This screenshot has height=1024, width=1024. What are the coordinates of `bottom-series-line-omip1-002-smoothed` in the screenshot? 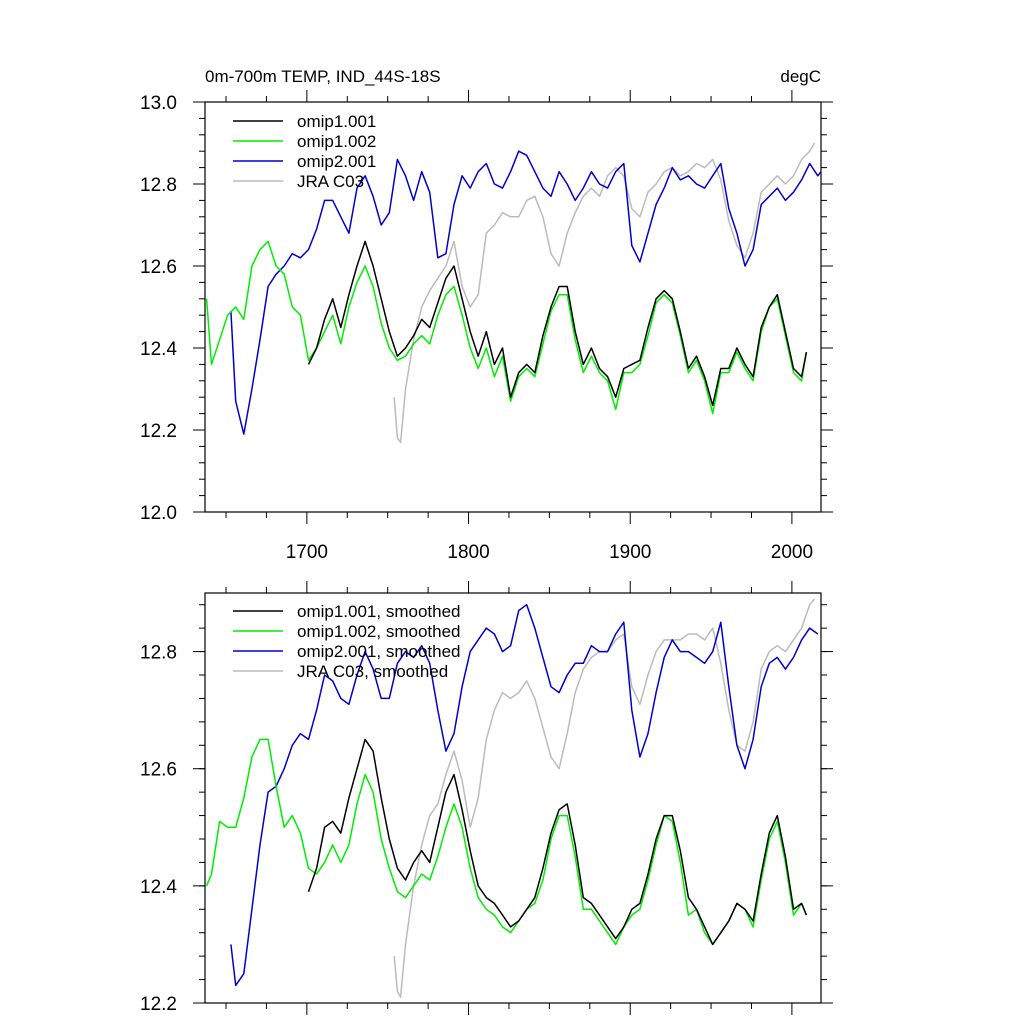 It's located at (506, 842).